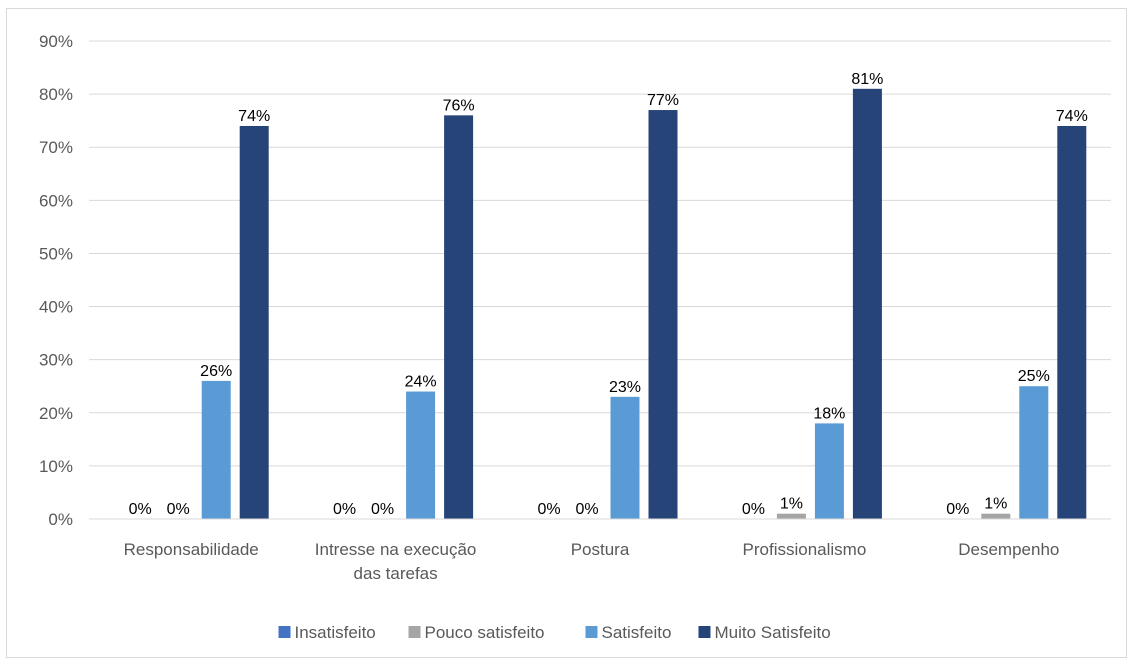  What do you see at coordinates (805, 549) in the screenshot?
I see `x-category-label: Profissionalismo` at bounding box center [805, 549].